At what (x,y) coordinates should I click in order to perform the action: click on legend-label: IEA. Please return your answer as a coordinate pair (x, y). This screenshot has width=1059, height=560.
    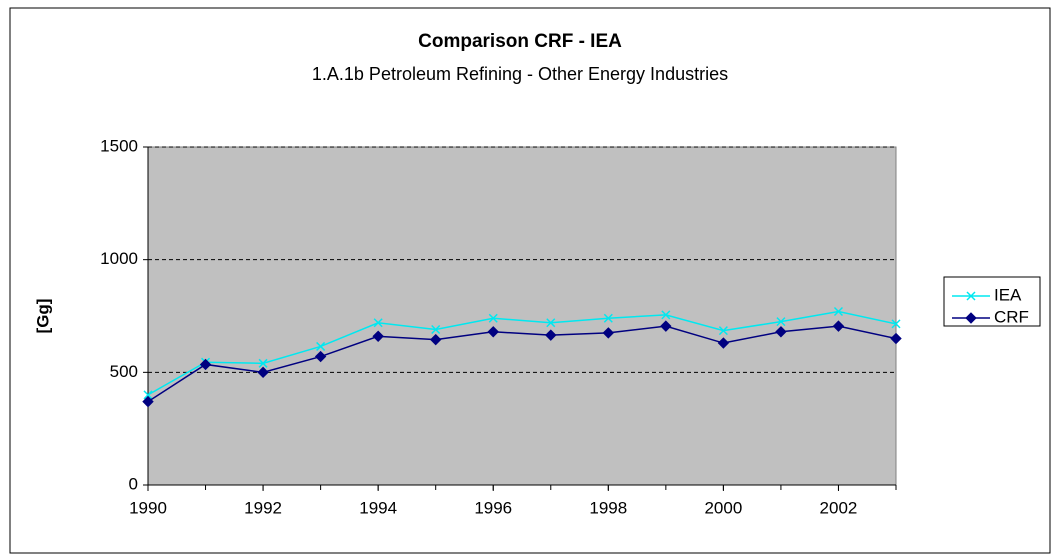
    Looking at the image, I should click on (1008, 294).